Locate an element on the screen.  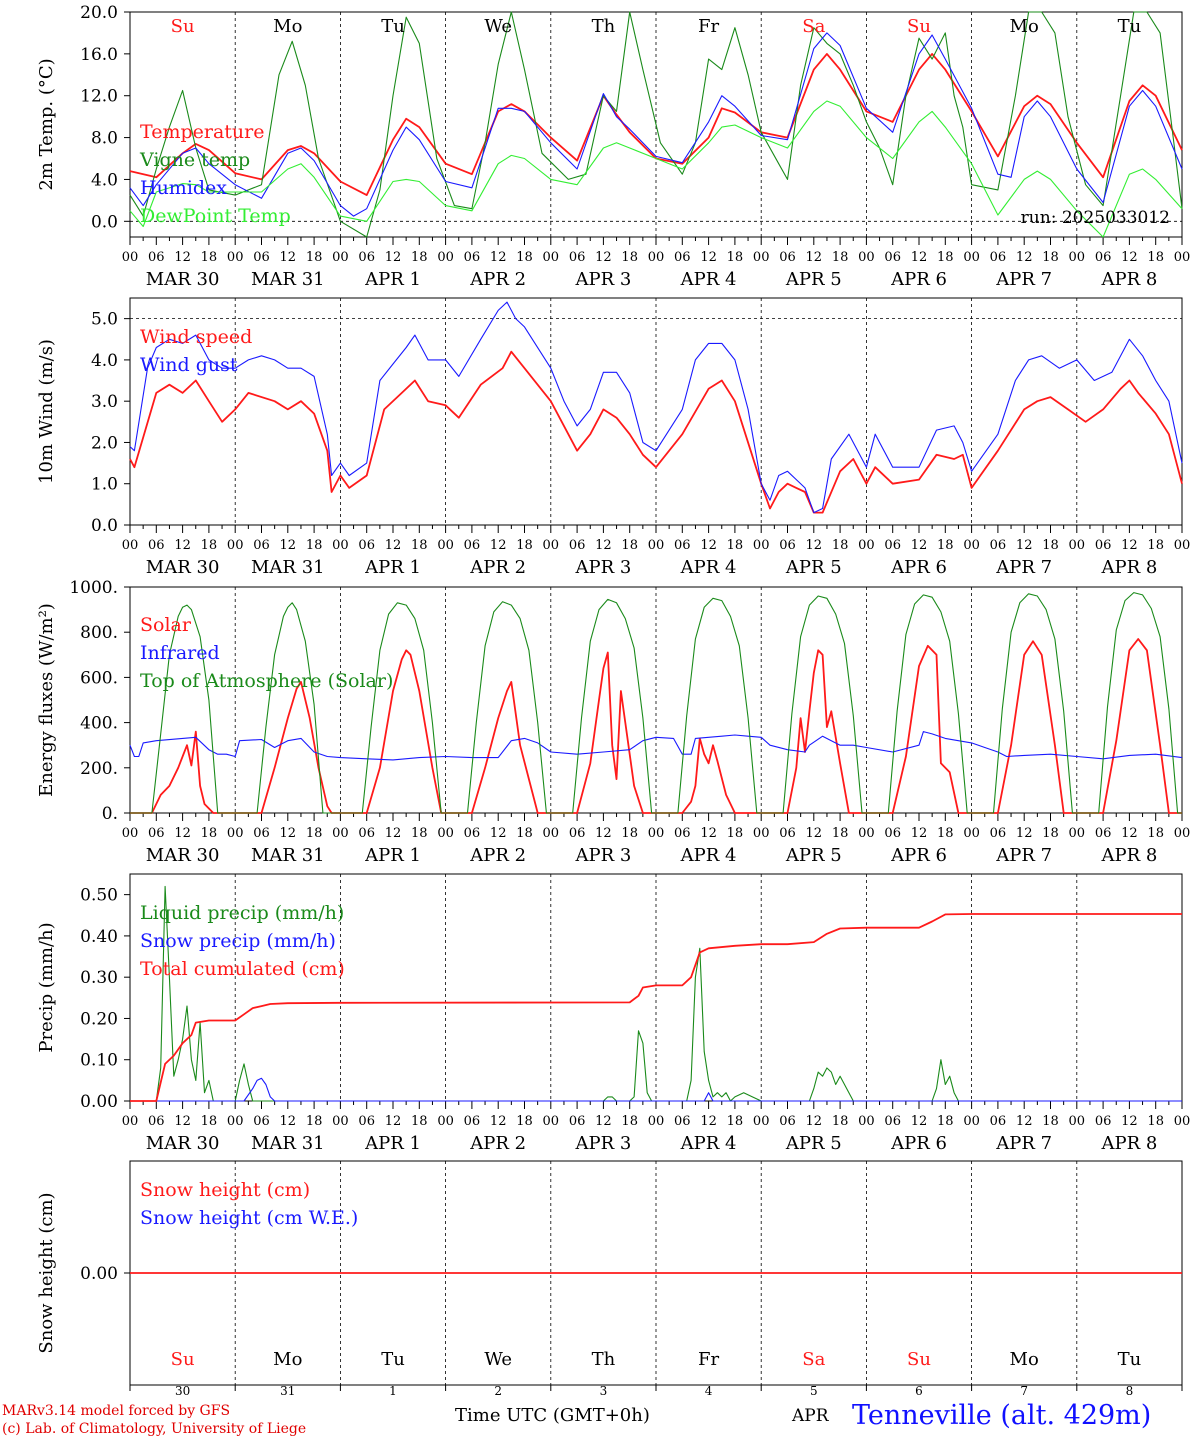
weekday-label: Su is located at coordinates (183, 26).